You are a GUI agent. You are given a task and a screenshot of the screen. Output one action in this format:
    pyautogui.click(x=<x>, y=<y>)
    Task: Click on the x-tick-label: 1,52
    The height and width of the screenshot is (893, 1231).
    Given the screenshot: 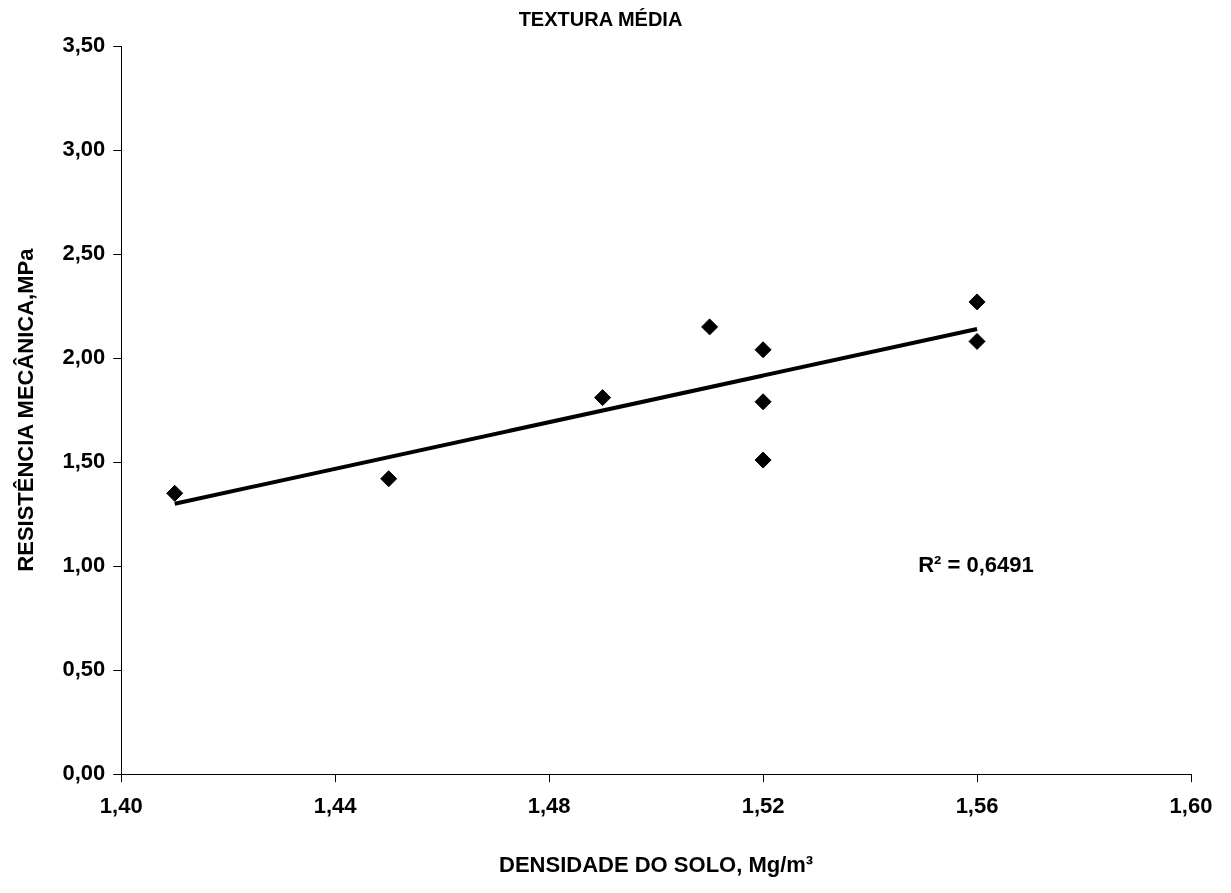 What is the action you would take?
    pyautogui.click(x=763, y=806)
    